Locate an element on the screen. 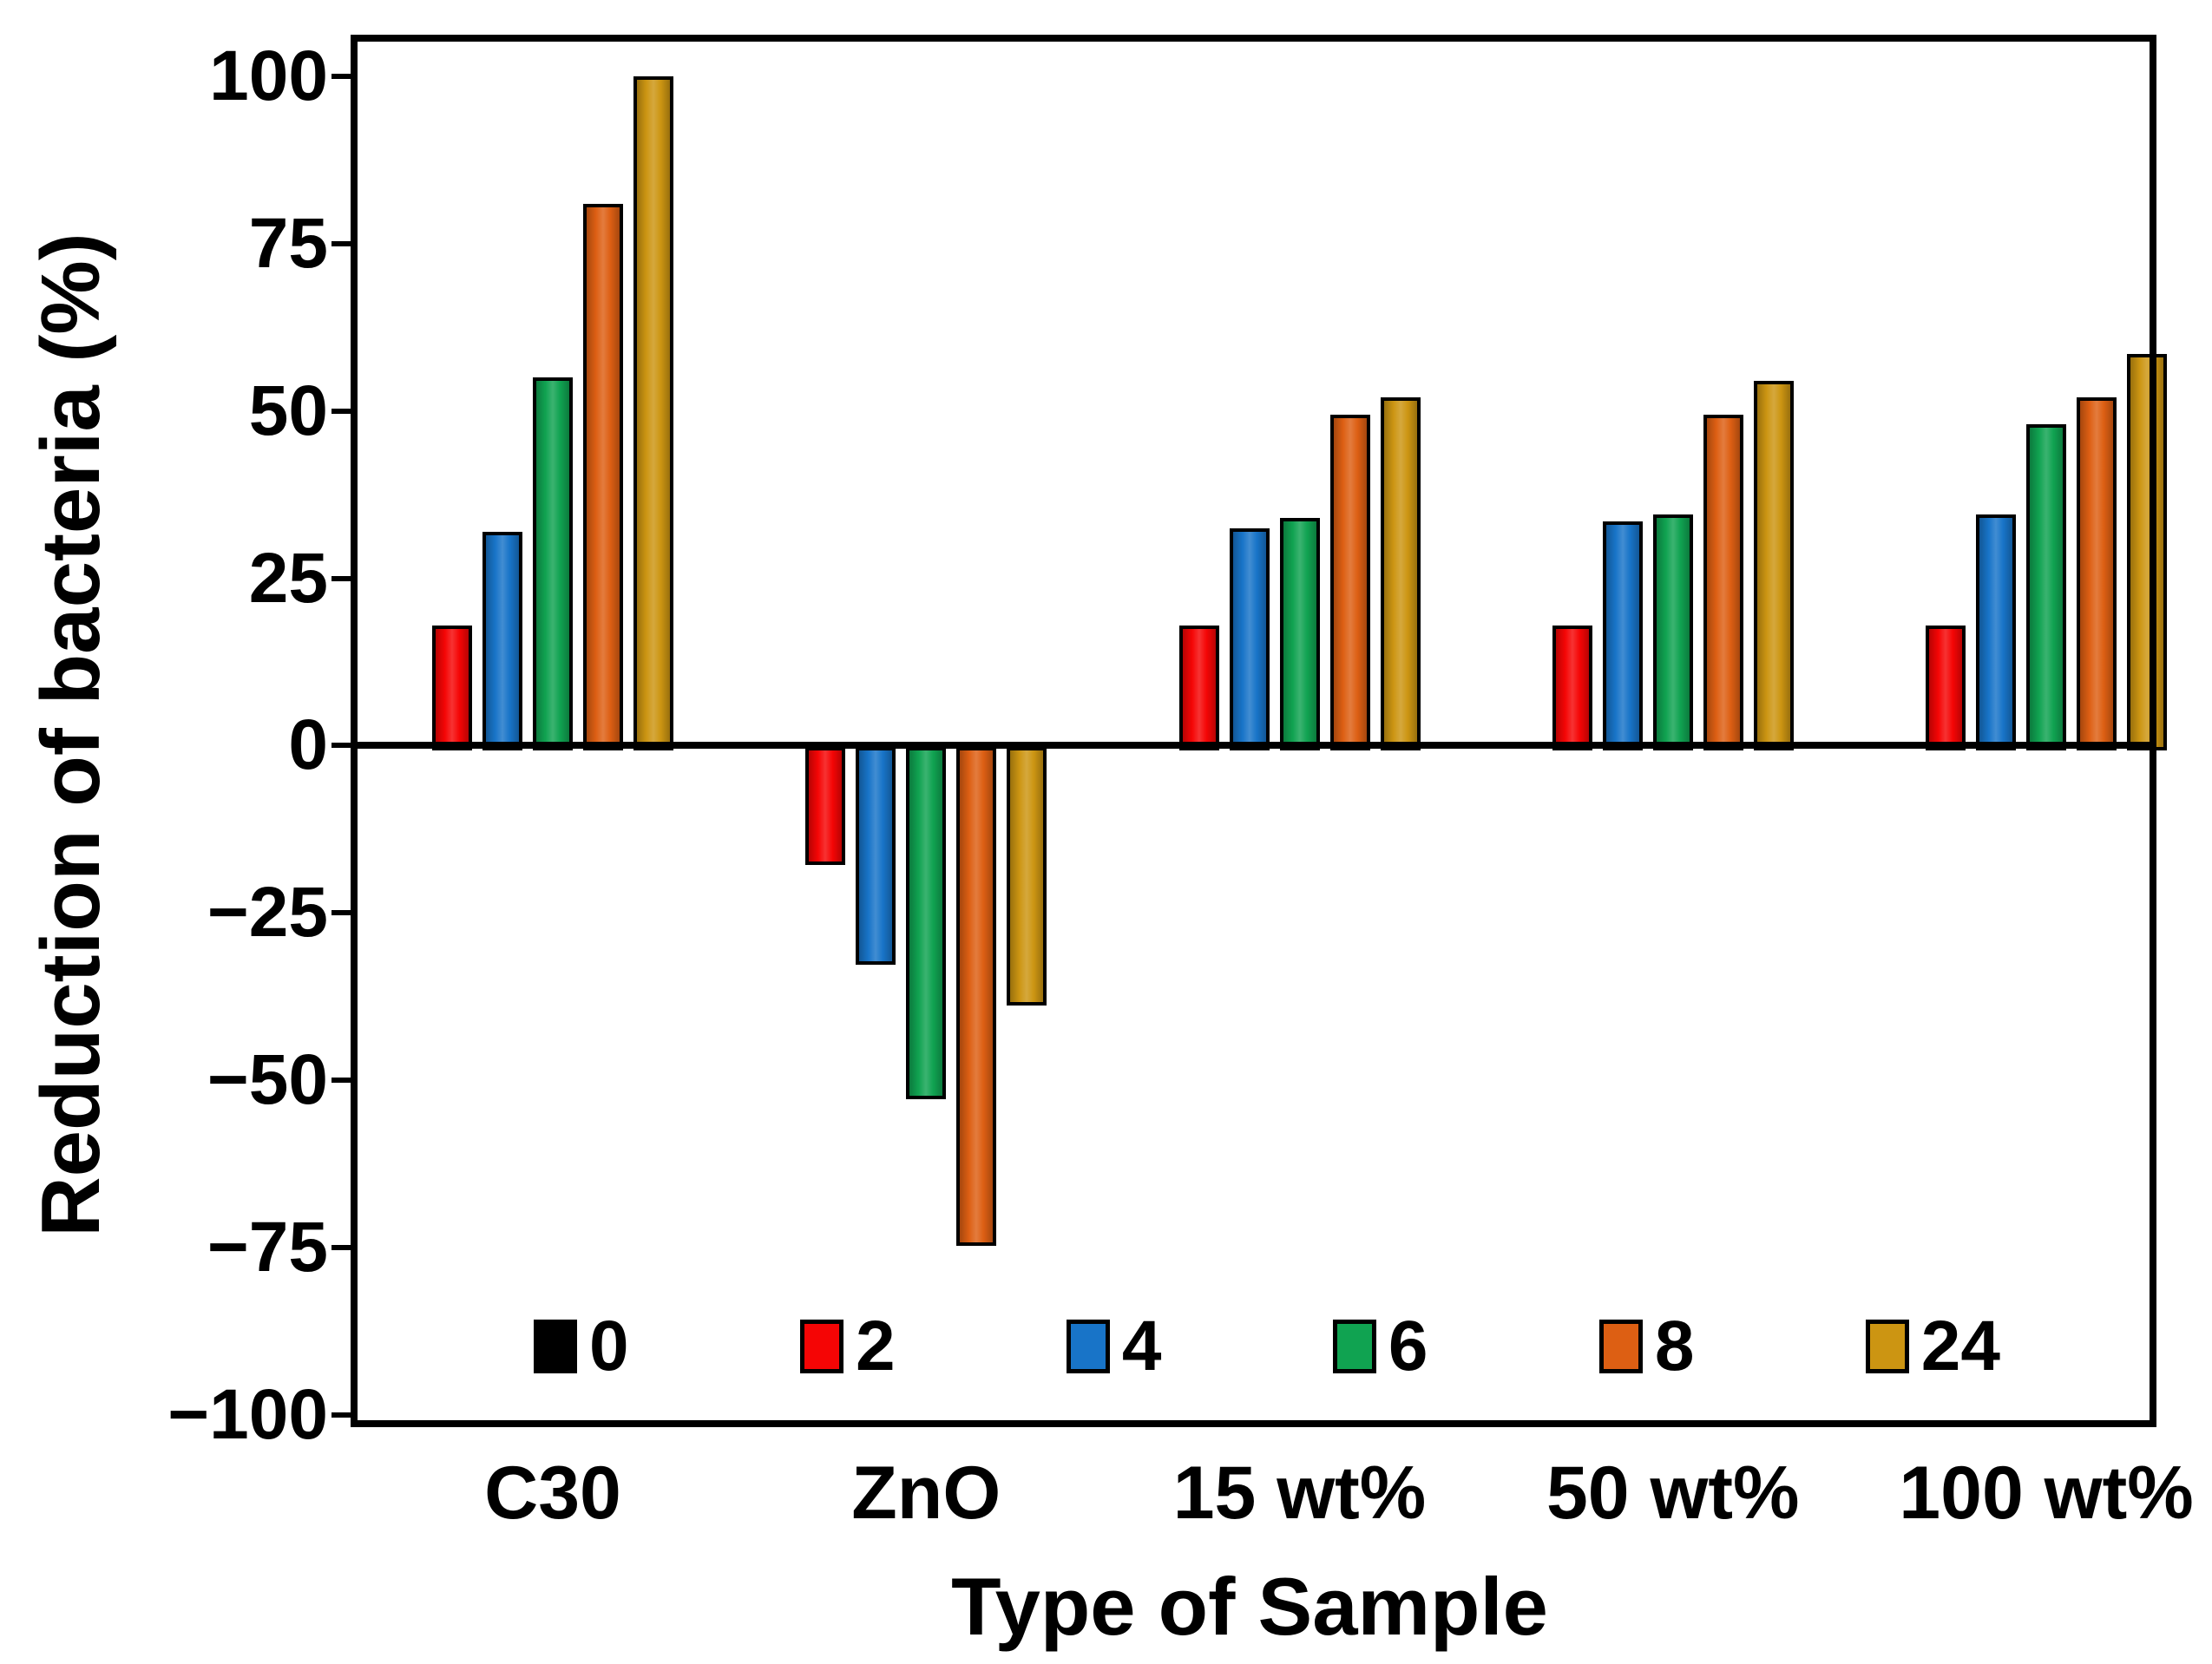  legend-item-8: 8 is located at coordinates (1646, 1347).